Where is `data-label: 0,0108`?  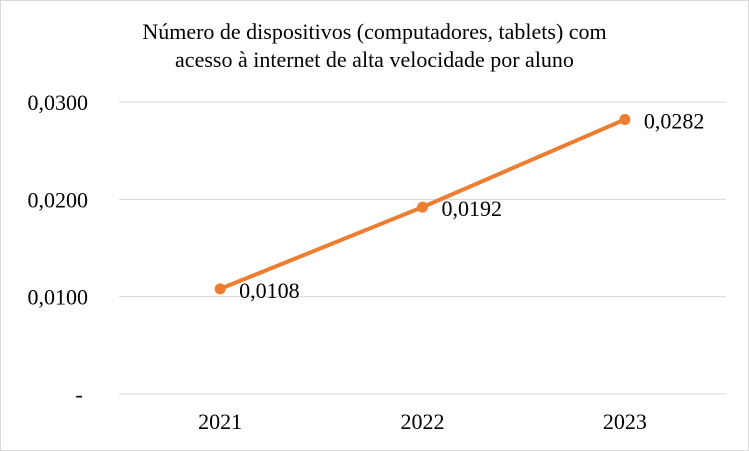
data-label: 0,0108 is located at coordinates (269, 290).